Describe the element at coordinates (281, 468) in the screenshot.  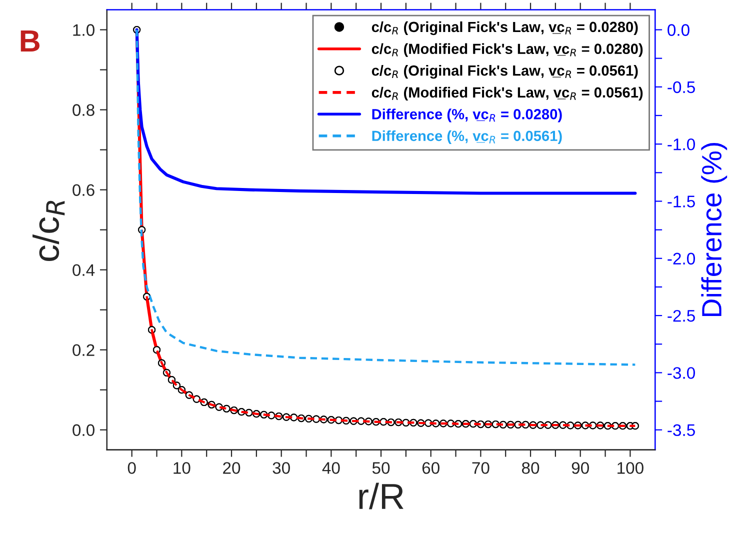
I see `x-tick-label: 30` at that location.